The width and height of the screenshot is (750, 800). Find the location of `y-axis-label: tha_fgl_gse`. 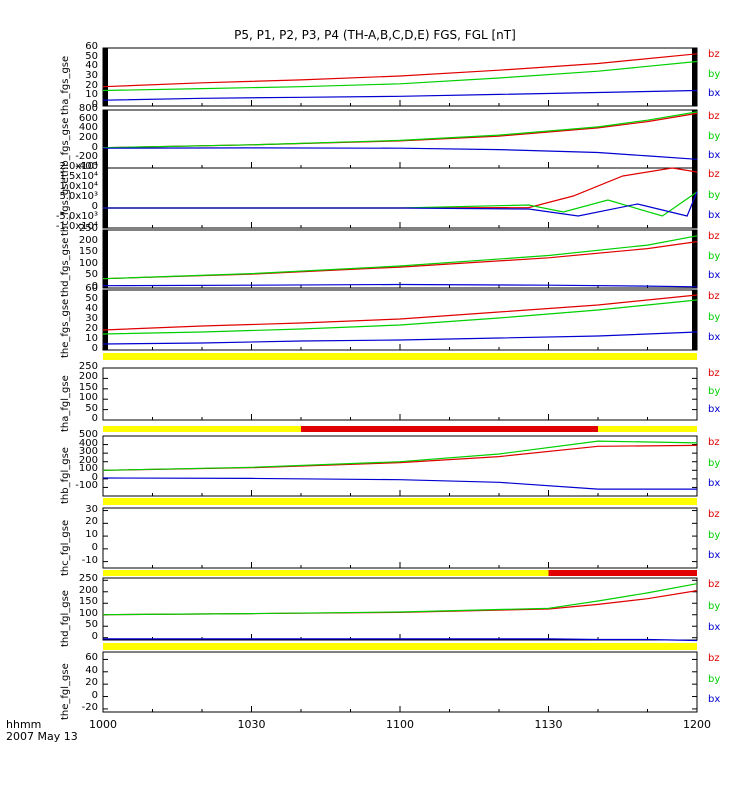

y-axis-label: tha_fgl_gse is located at coordinates (65, 403).